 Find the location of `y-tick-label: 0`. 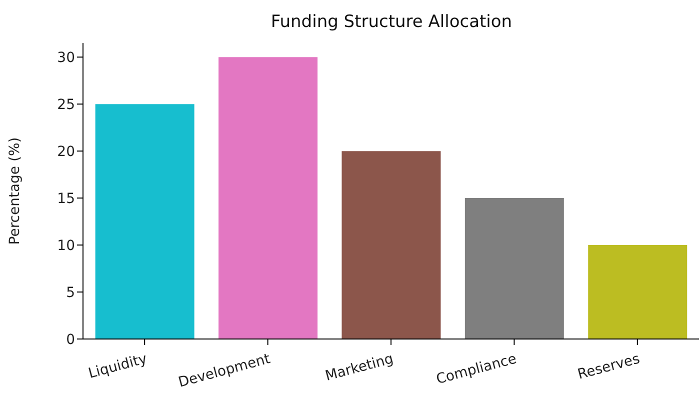

y-tick-label: 0 is located at coordinates (70, 340).